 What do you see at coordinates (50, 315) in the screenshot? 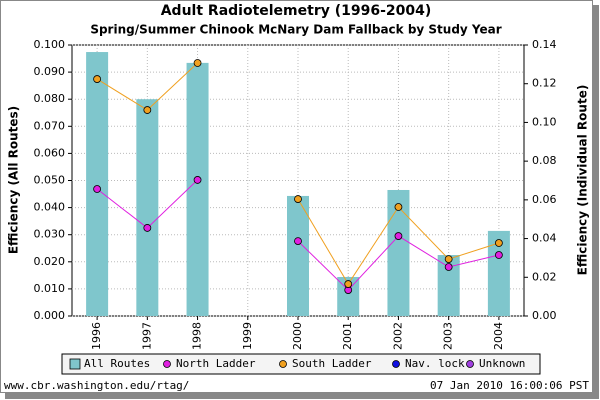
I see `y-tick-label: 0.000` at bounding box center [50, 315].